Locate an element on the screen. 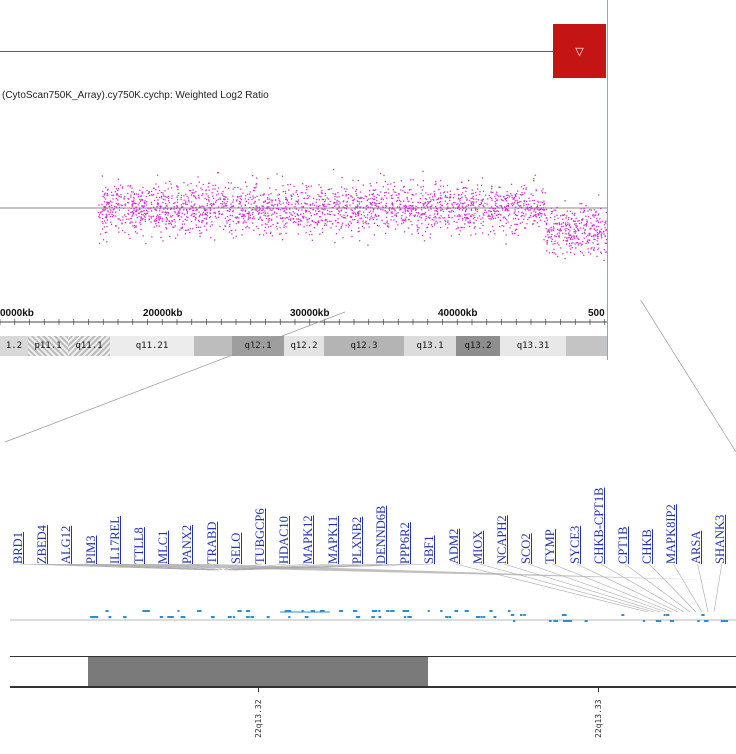 The width and height of the screenshot is (736, 754). band: q12.2 is located at coordinates (304, 346).